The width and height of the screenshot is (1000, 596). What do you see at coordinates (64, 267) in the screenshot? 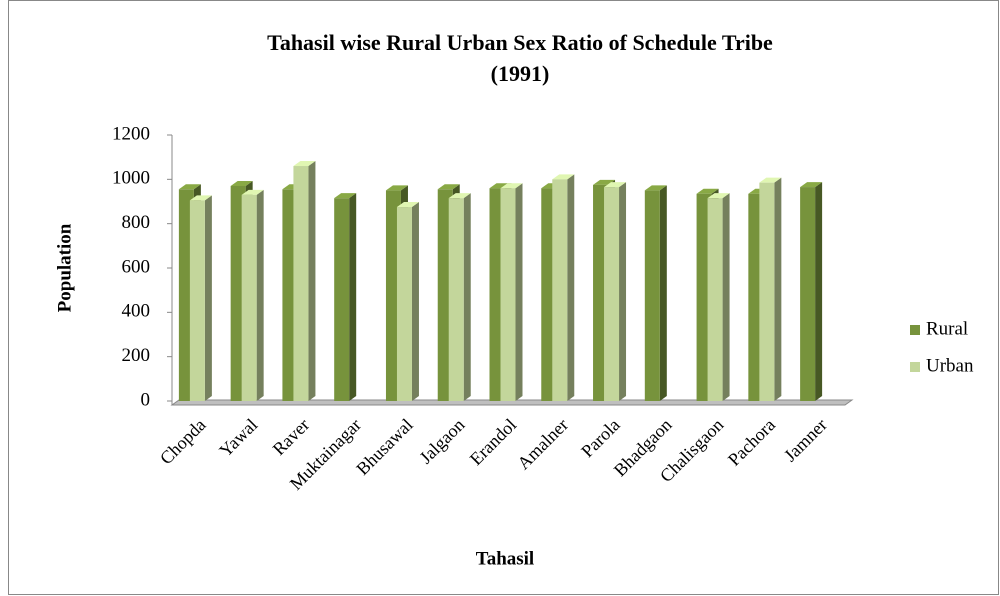
I see `y-axis-label: Population` at bounding box center [64, 267].